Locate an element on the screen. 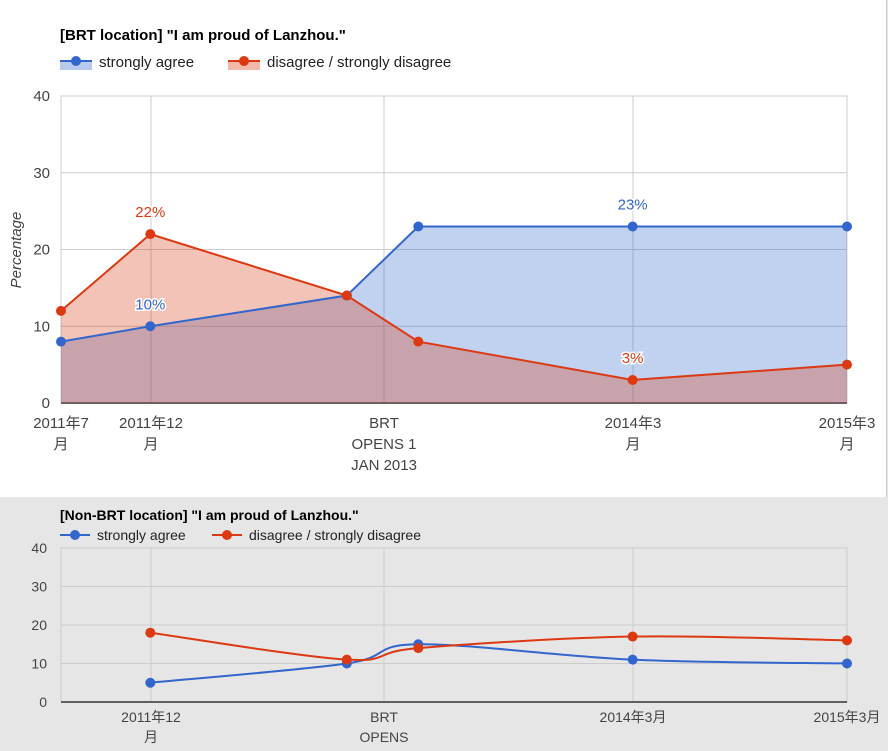 The height and width of the screenshot is (751, 888). data-label: 22% is located at coordinates (150, 212).